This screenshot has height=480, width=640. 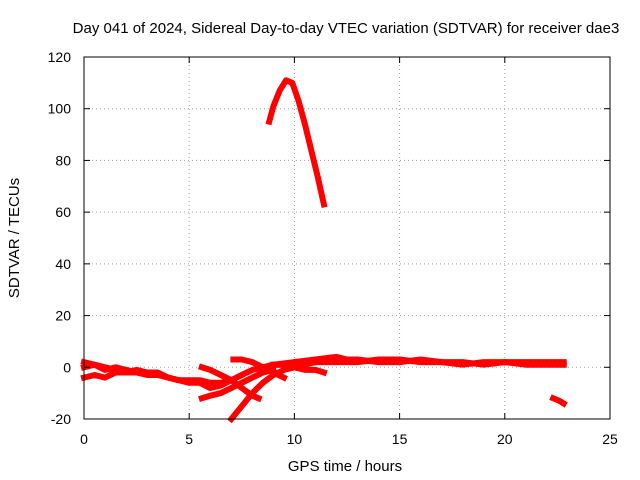 I want to click on y-tick-label: 0, so click(x=67, y=367).